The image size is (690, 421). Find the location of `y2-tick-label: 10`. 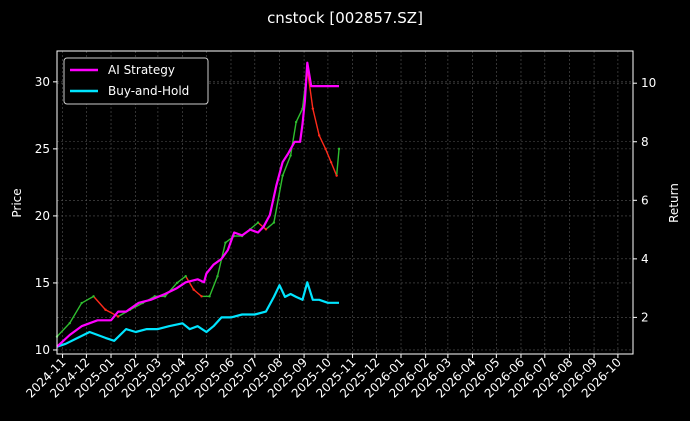

y2-tick-label: 10 is located at coordinates (648, 83).